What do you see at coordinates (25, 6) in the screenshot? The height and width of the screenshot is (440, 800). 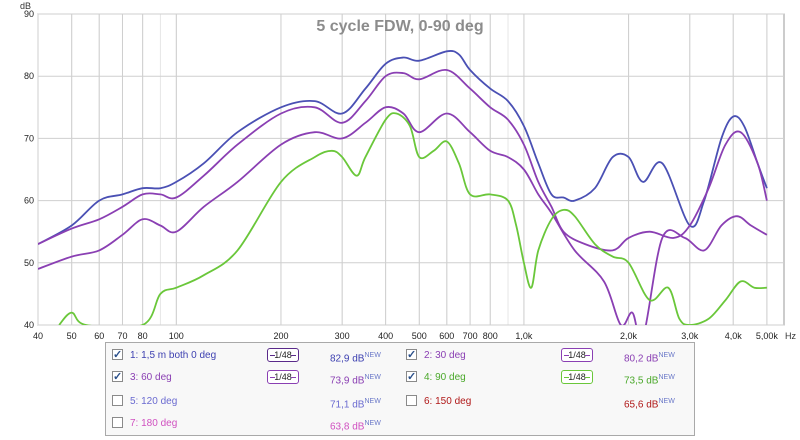 I see `y-axis-label: dB` at bounding box center [25, 6].